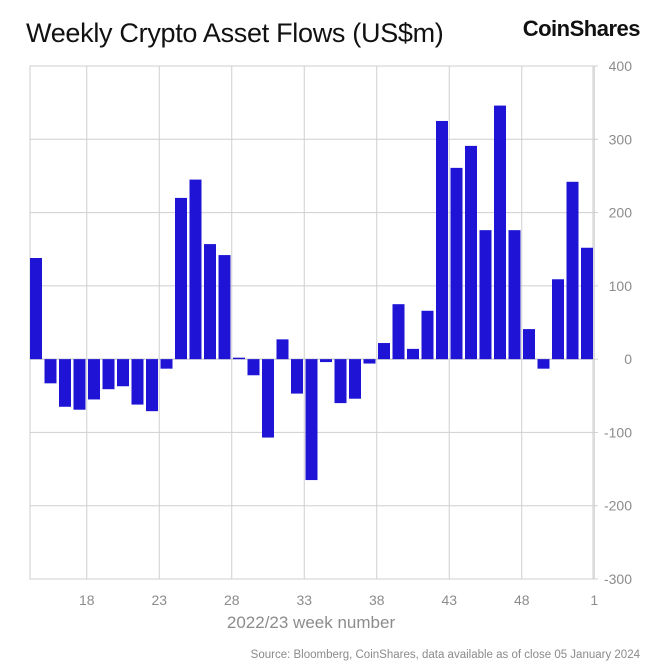  Describe the element at coordinates (159, 600) in the screenshot. I see `x-tick-label: 23` at that location.